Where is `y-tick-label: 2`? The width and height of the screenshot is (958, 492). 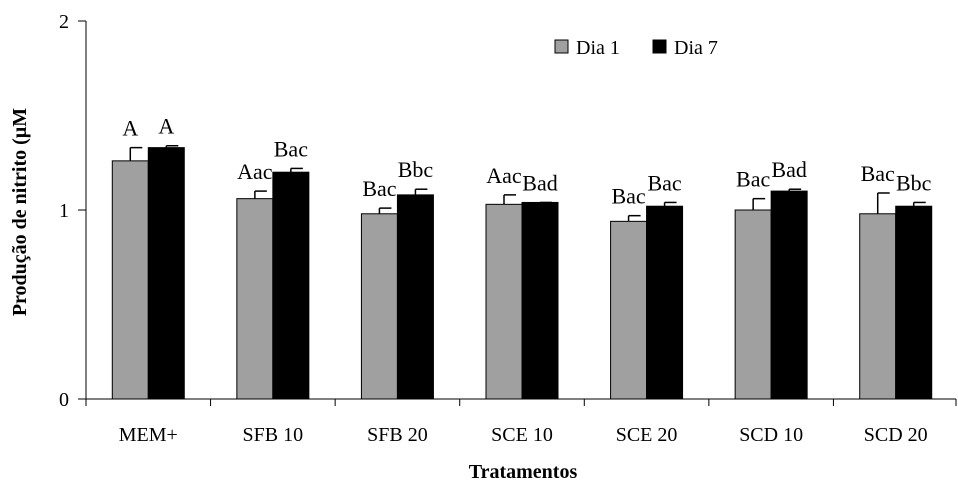
y-tick-label: 2 is located at coordinates (64, 22).